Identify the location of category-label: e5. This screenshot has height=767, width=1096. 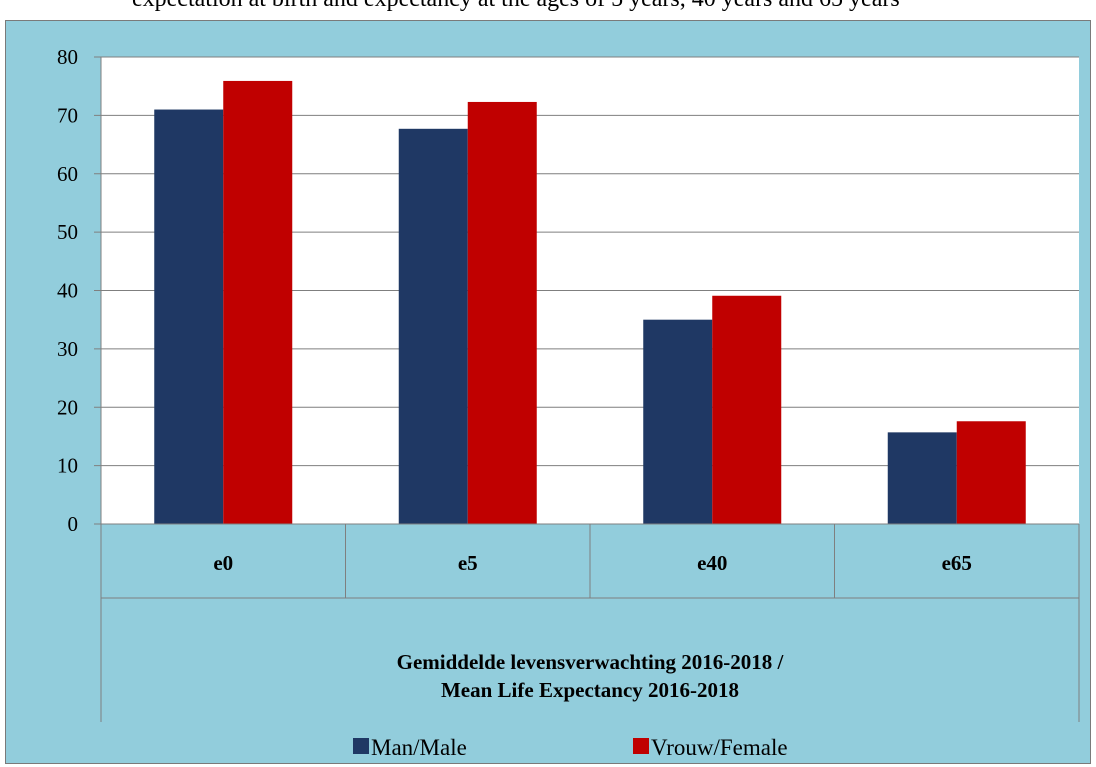
(468, 563).